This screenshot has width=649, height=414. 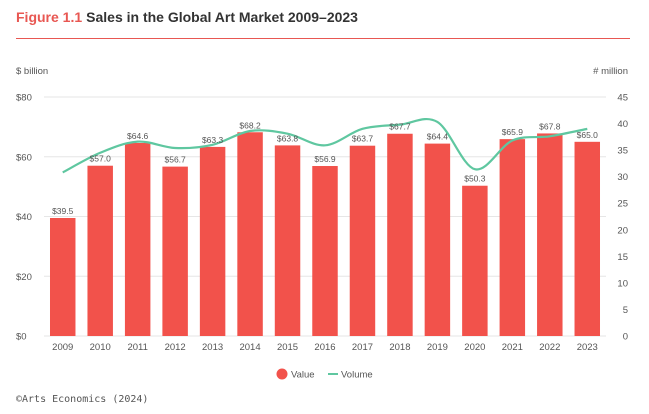 What do you see at coordinates (323, 38) in the screenshot?
I see `title-divider` at bounding box center [323, 38].